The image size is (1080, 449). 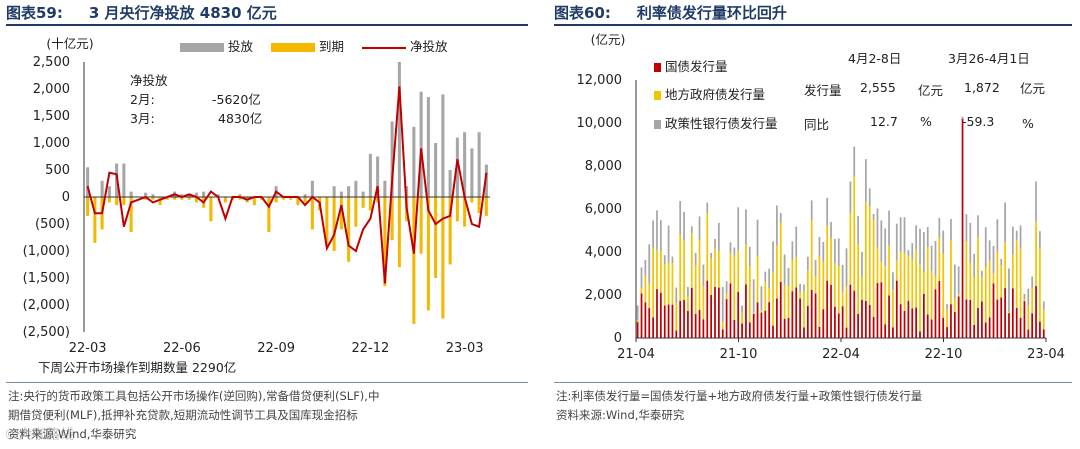 I want to click on legend-label-mature: 到期, so click(x=331, y=46).